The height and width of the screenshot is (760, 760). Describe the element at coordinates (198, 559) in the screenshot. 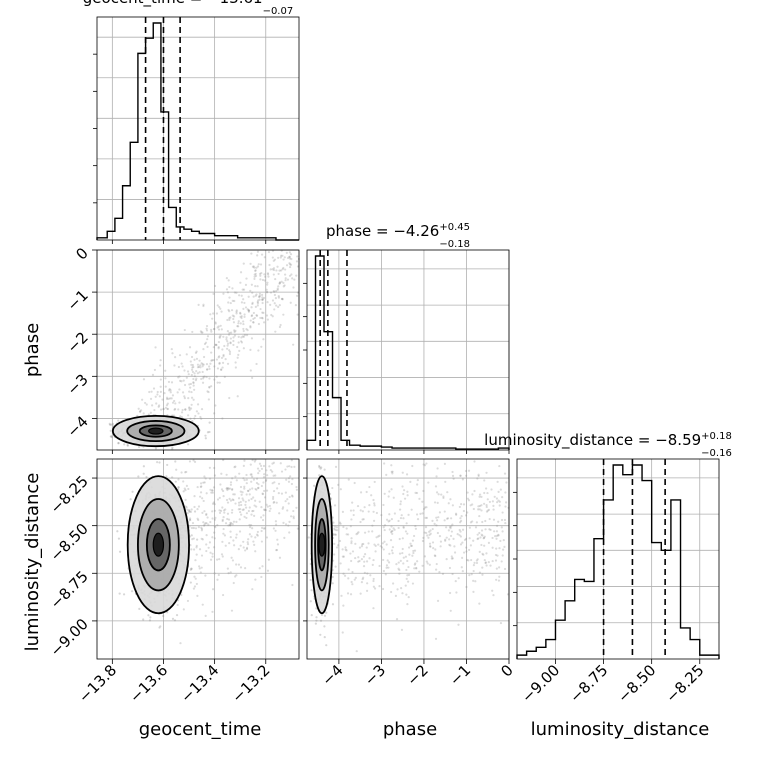

I see `scatter-geocent_time-vs-luminosity_distance-frame` at that location.